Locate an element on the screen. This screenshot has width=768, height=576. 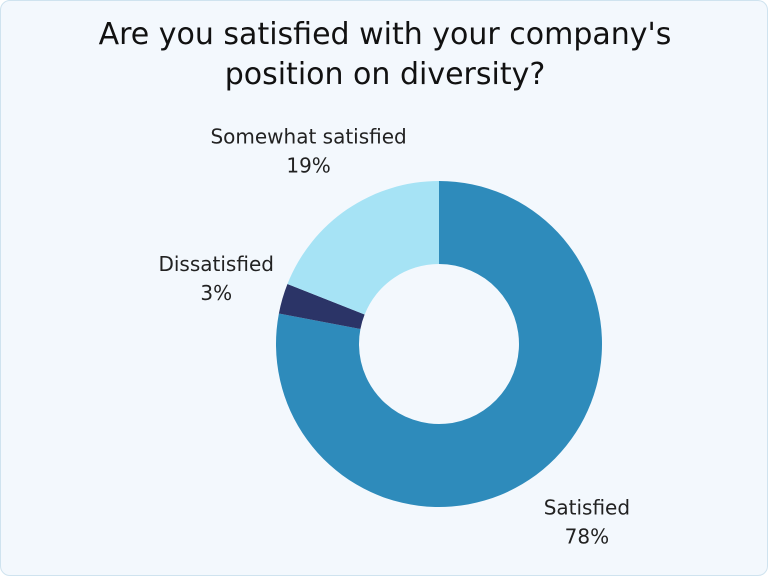
slice-value-label: 3% is located at coordinates (216, 293).